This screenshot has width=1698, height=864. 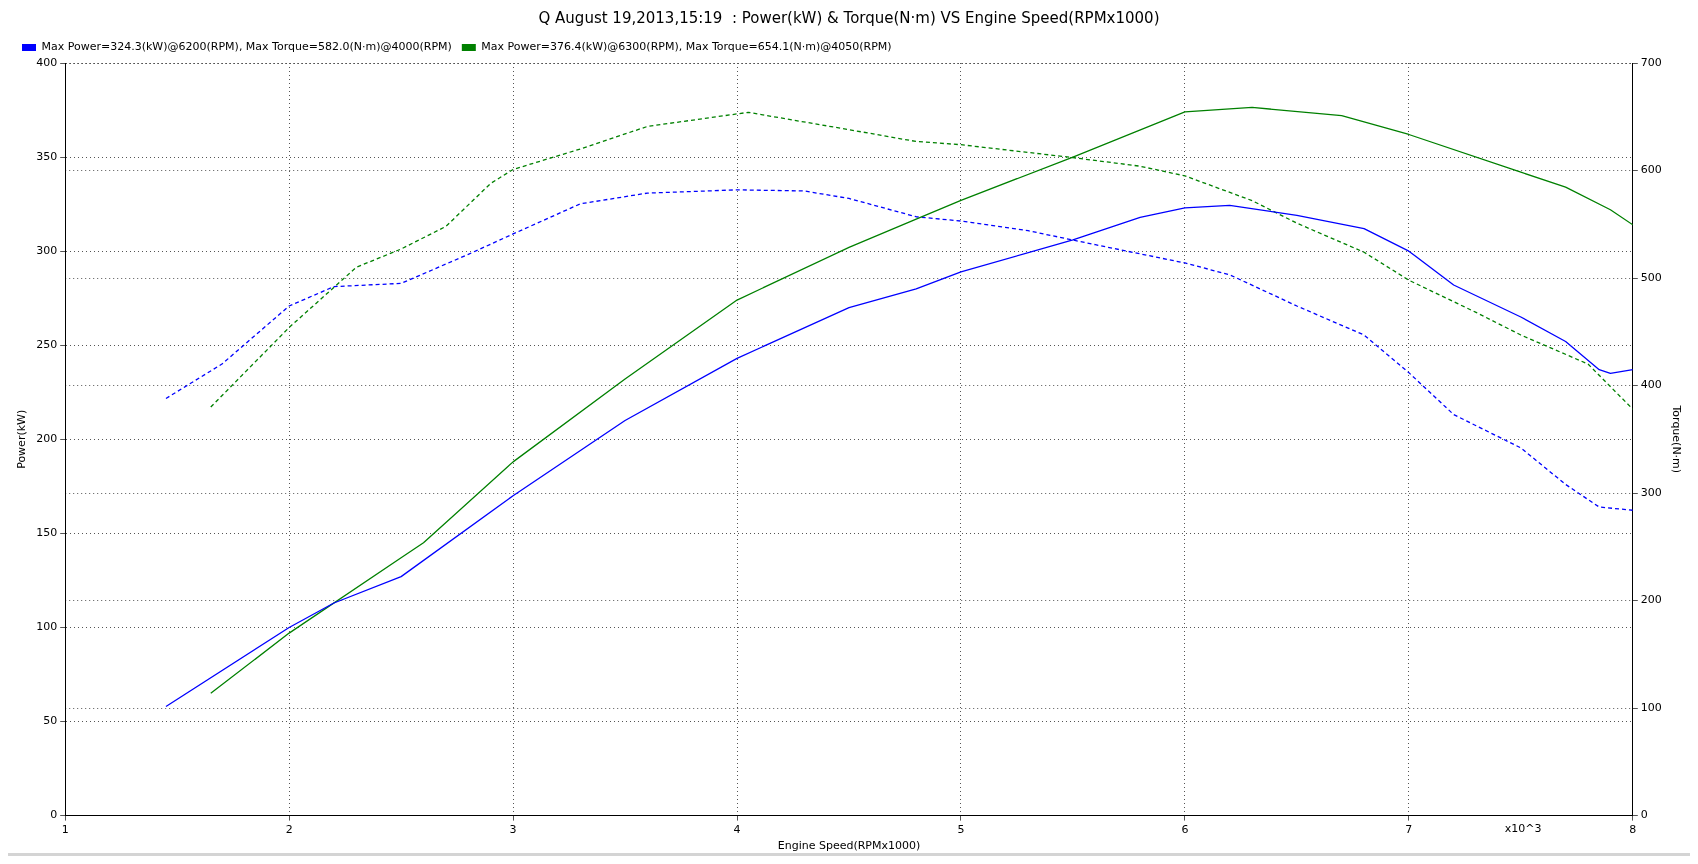 What do you see at coordinates (1651, 492) in the screenshot?
I see `y2-tick-label: 300` at bounding box center [1651, 492].